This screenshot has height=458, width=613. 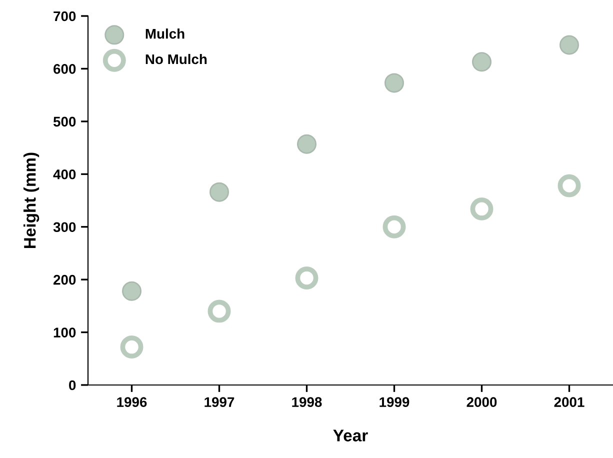 I want to click on x-axis-title: Year, so click(x=350, y=436).